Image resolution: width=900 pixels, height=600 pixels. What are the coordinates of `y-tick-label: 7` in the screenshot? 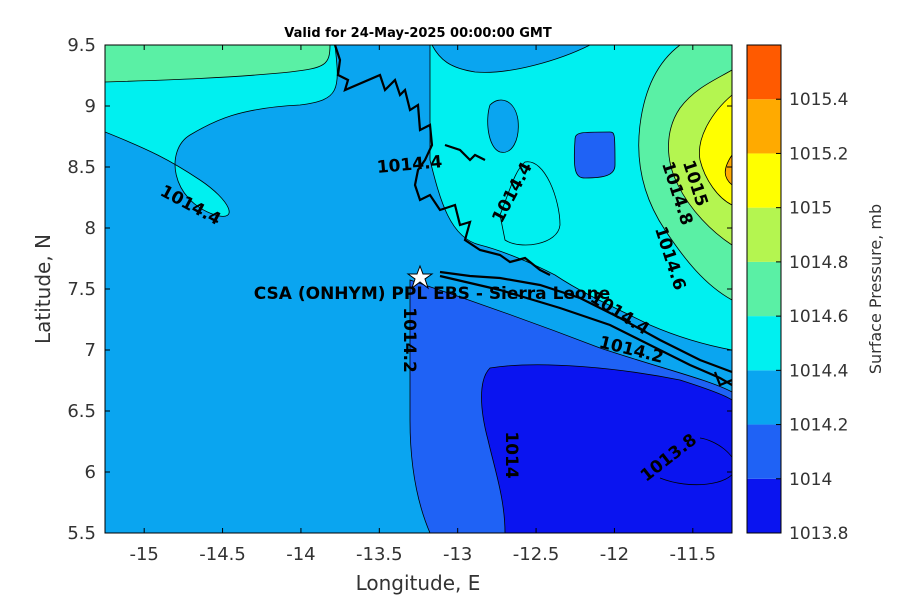 It's located at (90, 350).